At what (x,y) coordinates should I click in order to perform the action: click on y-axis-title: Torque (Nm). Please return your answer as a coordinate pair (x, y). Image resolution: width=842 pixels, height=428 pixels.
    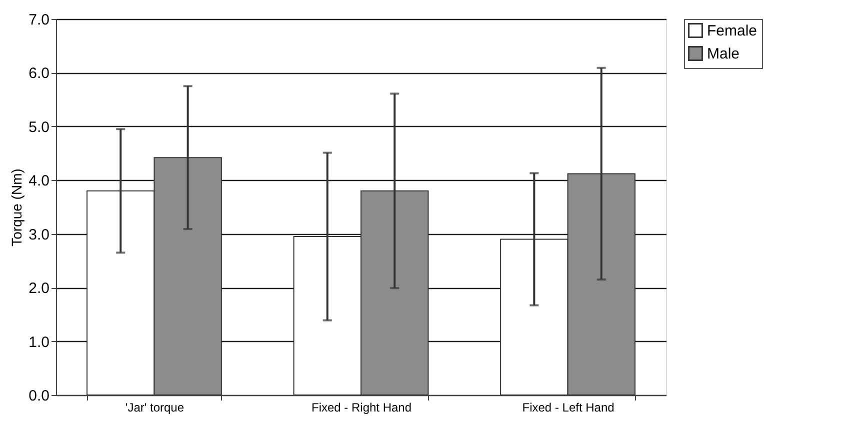
    Looking at the image, I should click on (16, 207).